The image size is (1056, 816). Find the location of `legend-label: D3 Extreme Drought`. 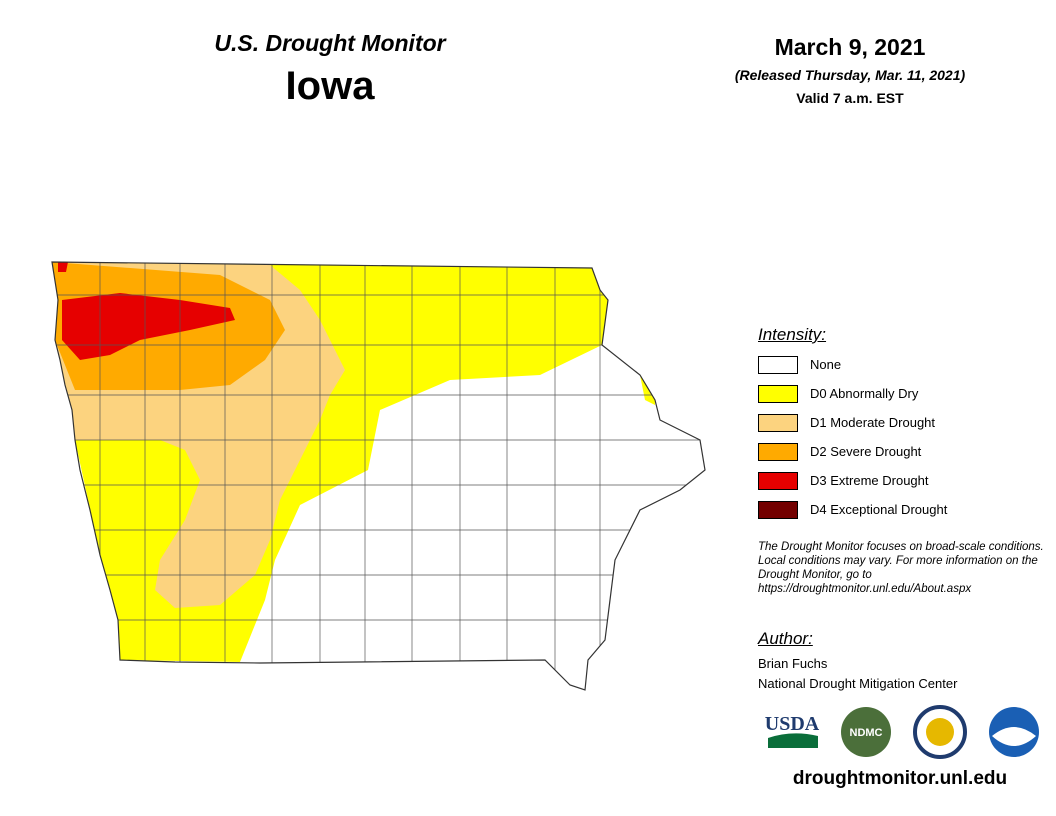

legend-label: D3 Extreme Drought is located at coordinates (869, 480).